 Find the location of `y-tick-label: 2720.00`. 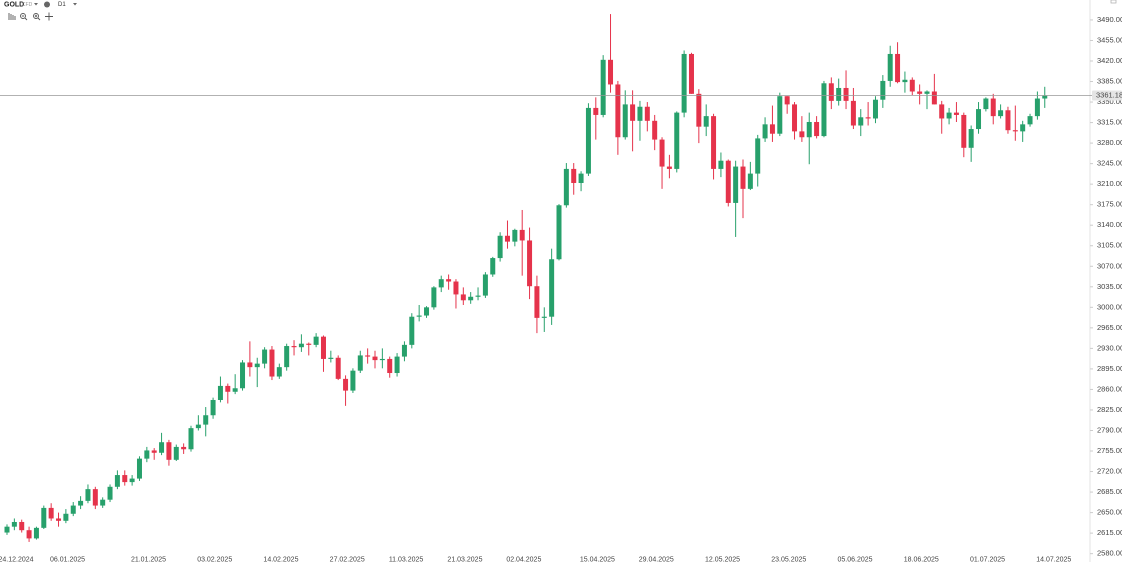

y-tick-label: 2720.00 is located at coordinates (1109, 471).